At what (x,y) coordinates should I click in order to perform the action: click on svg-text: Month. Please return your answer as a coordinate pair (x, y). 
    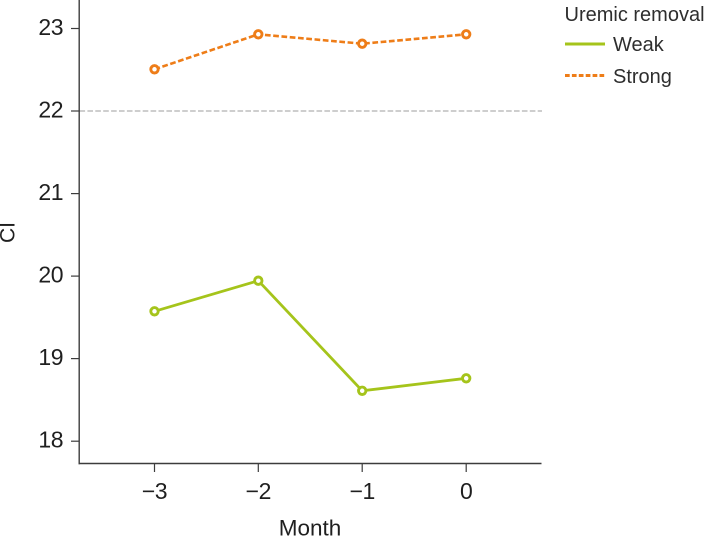
    Looking at the image, I should click on (310, 527).